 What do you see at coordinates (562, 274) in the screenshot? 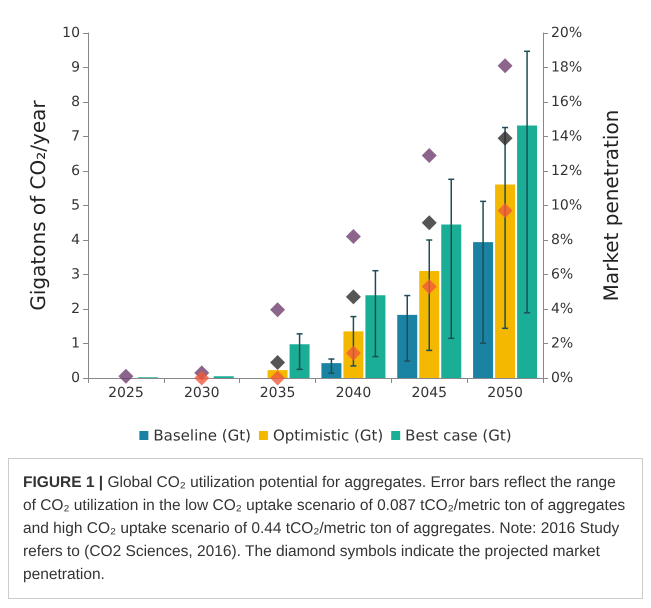
I see `y2-tick-label: 6%` at bounding box center [562, 274].